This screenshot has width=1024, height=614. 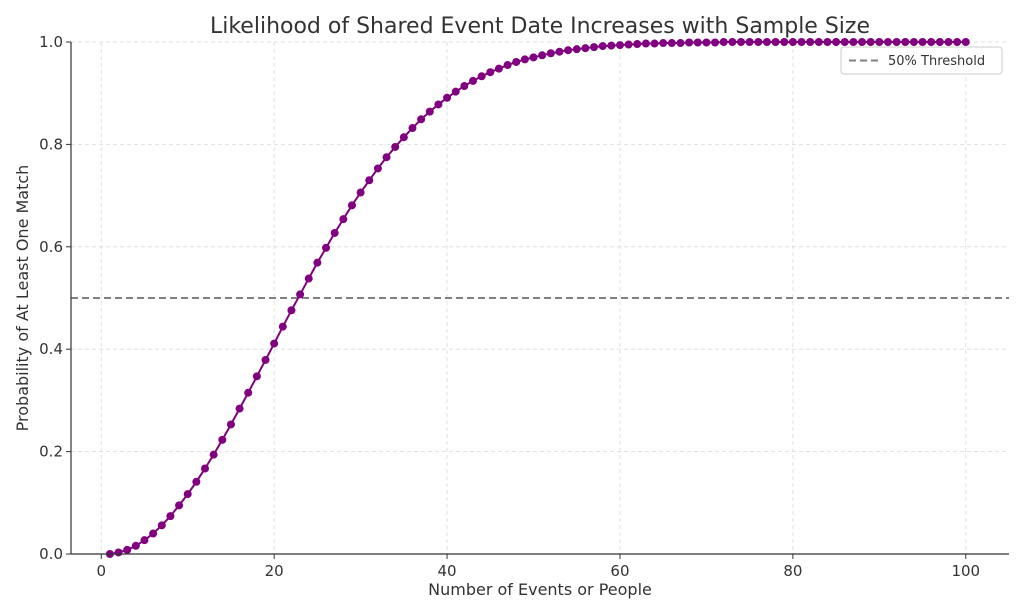 I want to click on x-tick-label: 40, so click(x=447, y=571).